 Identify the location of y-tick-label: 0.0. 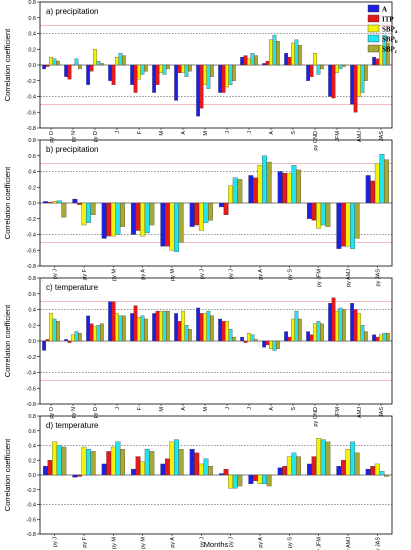
(32, 66).